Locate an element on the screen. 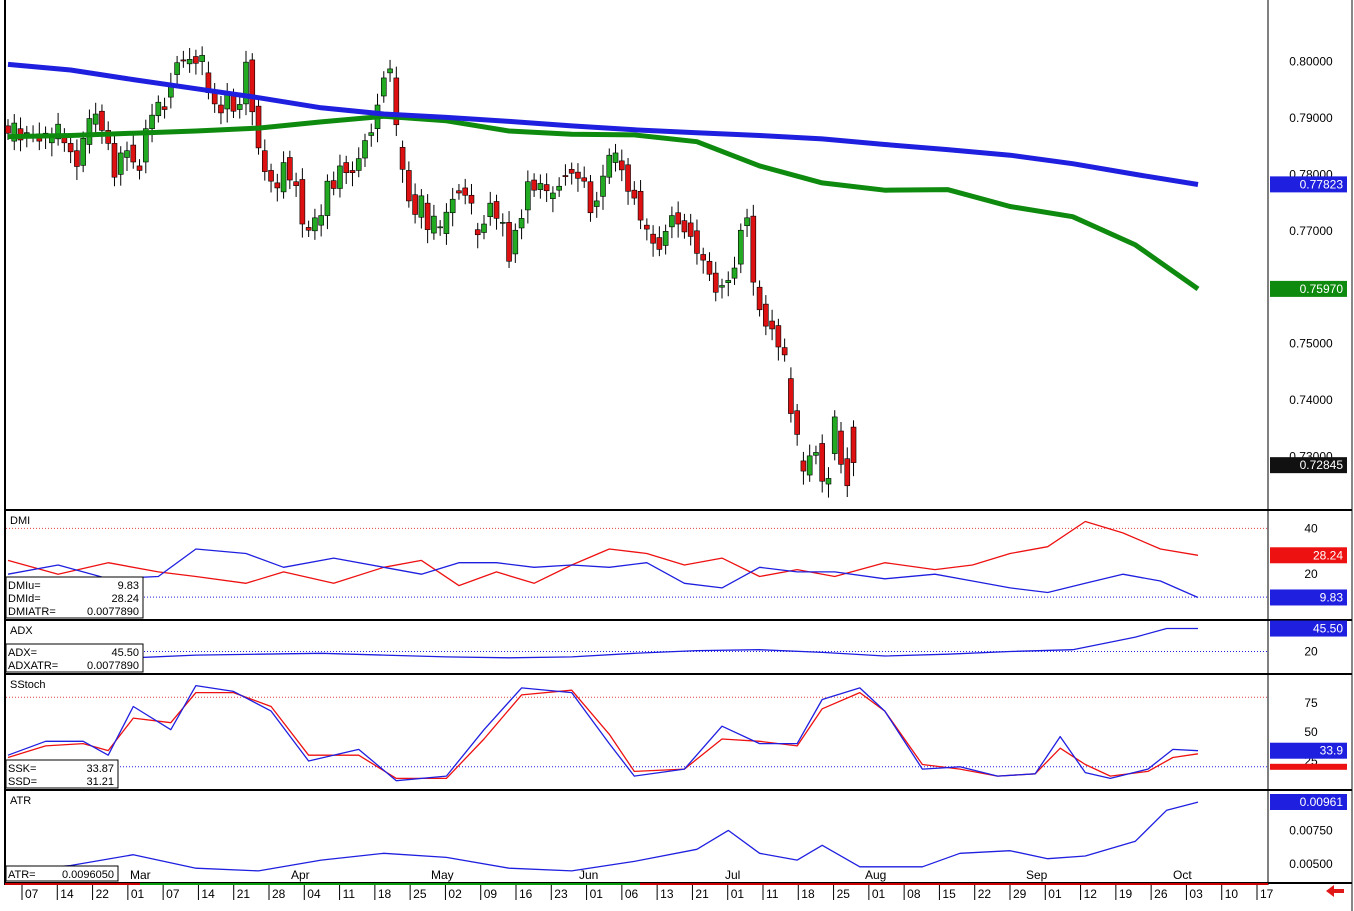  dmi-readout-label: DMId= is located at coordinates (24, 599).